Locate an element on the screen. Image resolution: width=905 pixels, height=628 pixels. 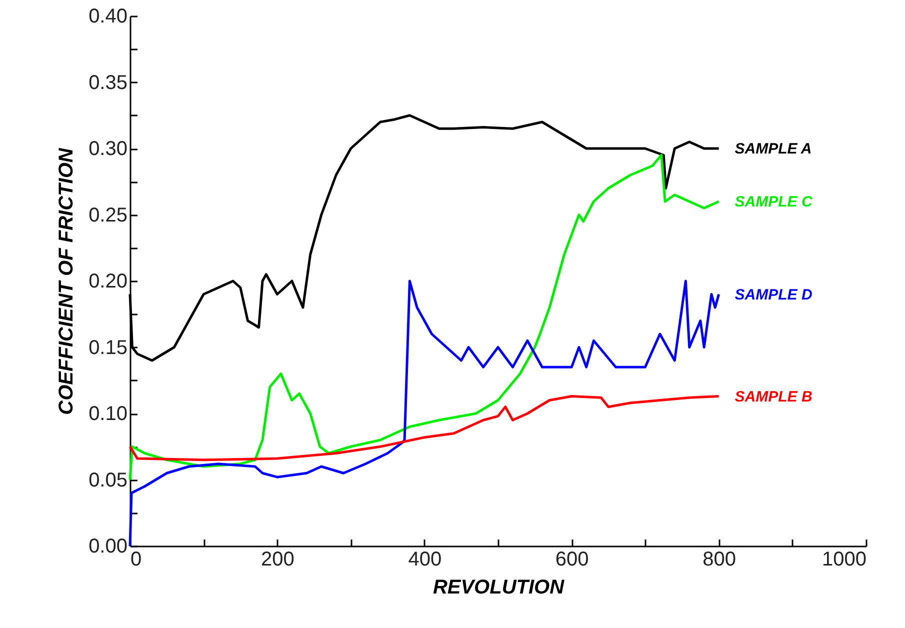
y-tick-label: 0.00 is located at coordinates (108, 547).